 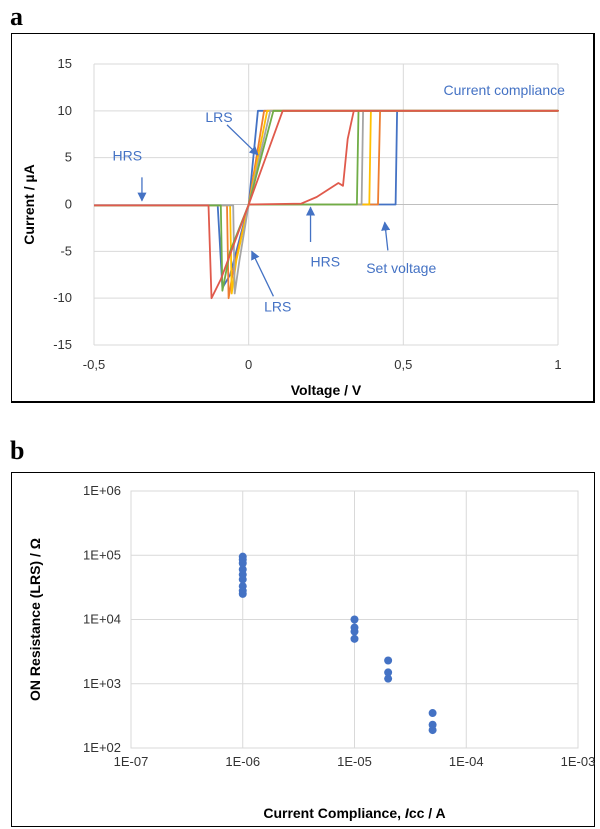 What do you see at coordinates (248, 364) in the screenshot?
I see `x-tick-label: 0` at bounding box center [248, 364].